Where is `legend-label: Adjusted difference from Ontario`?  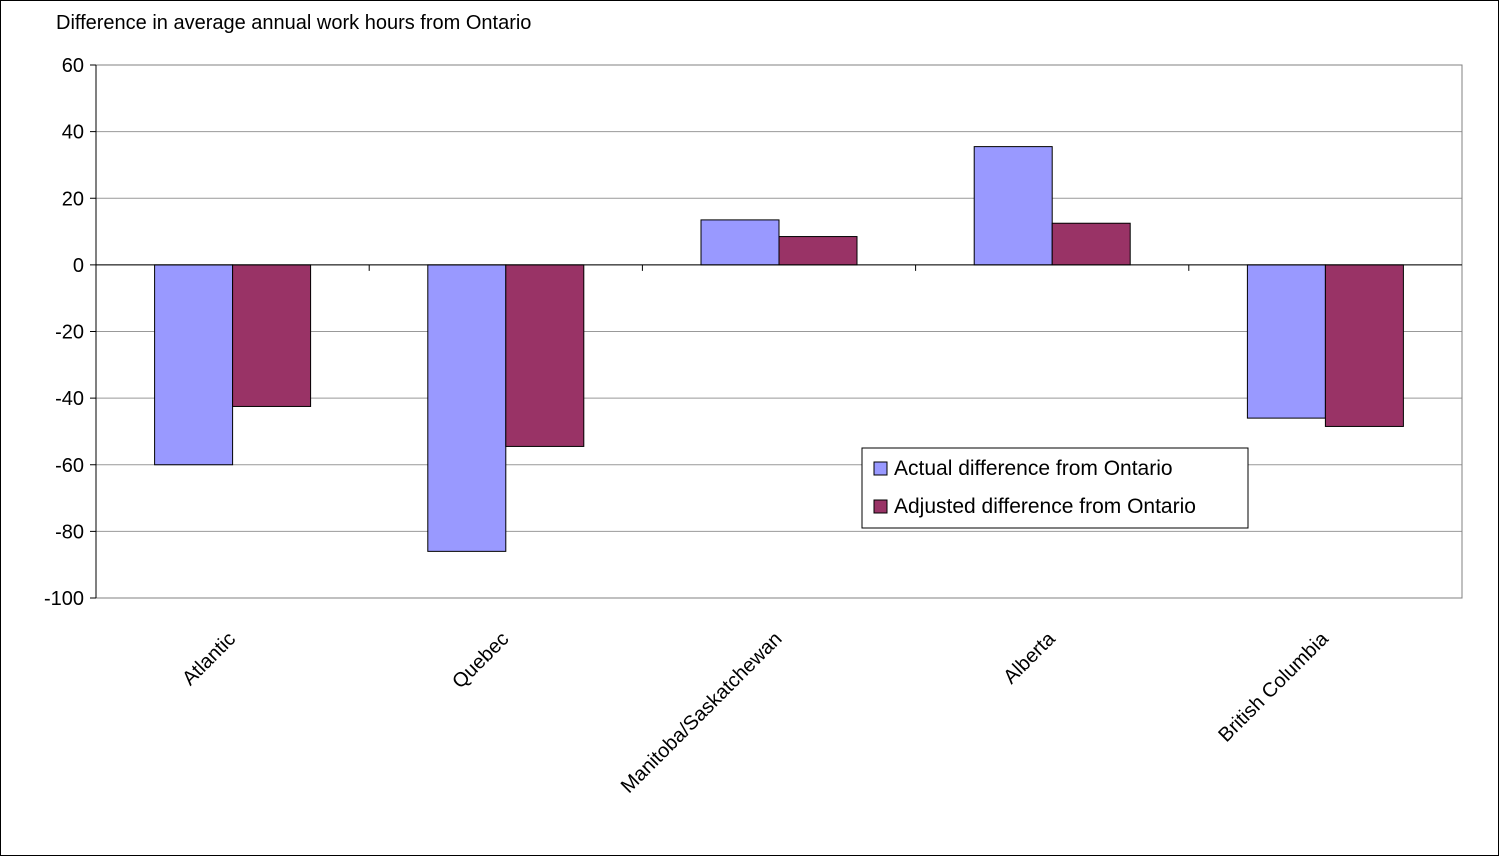 legend-label: Adjusted difference from Ontario is located at coordinates (1045, 506).